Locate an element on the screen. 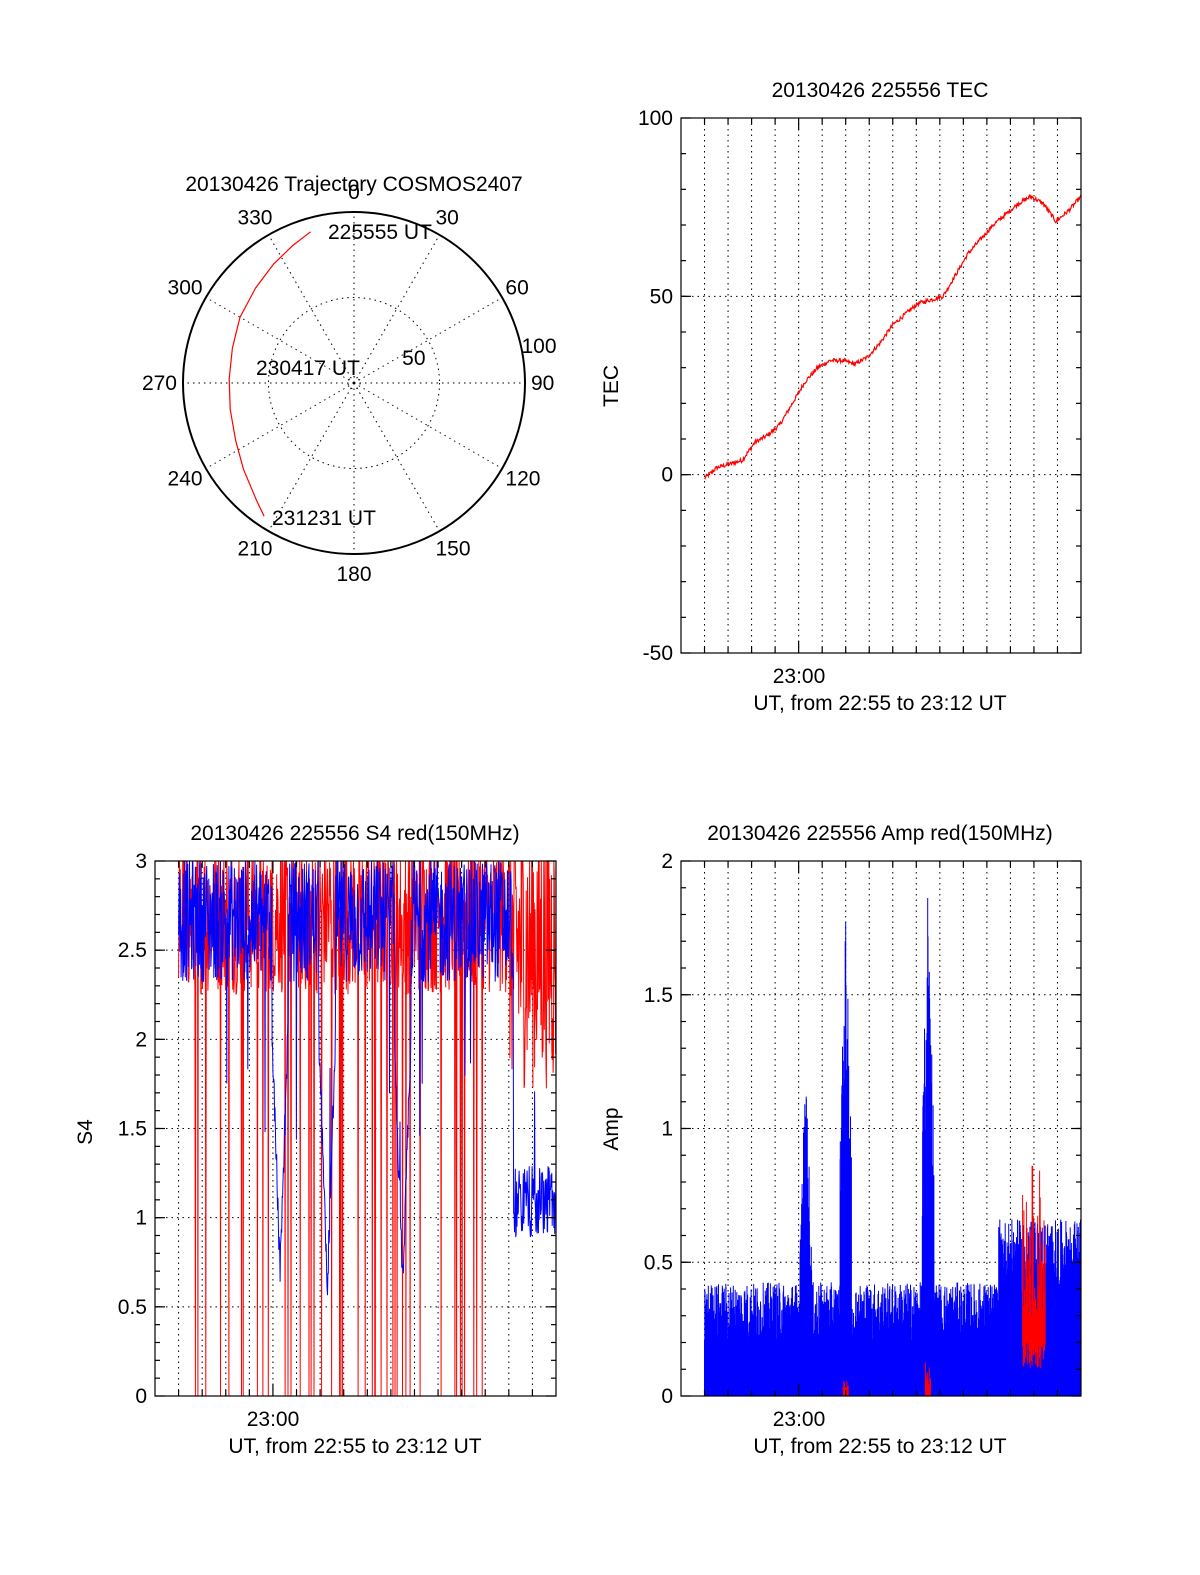 The image size is (1200, 1575). azimuth-label: 330 is located at coordinates (254, 218).